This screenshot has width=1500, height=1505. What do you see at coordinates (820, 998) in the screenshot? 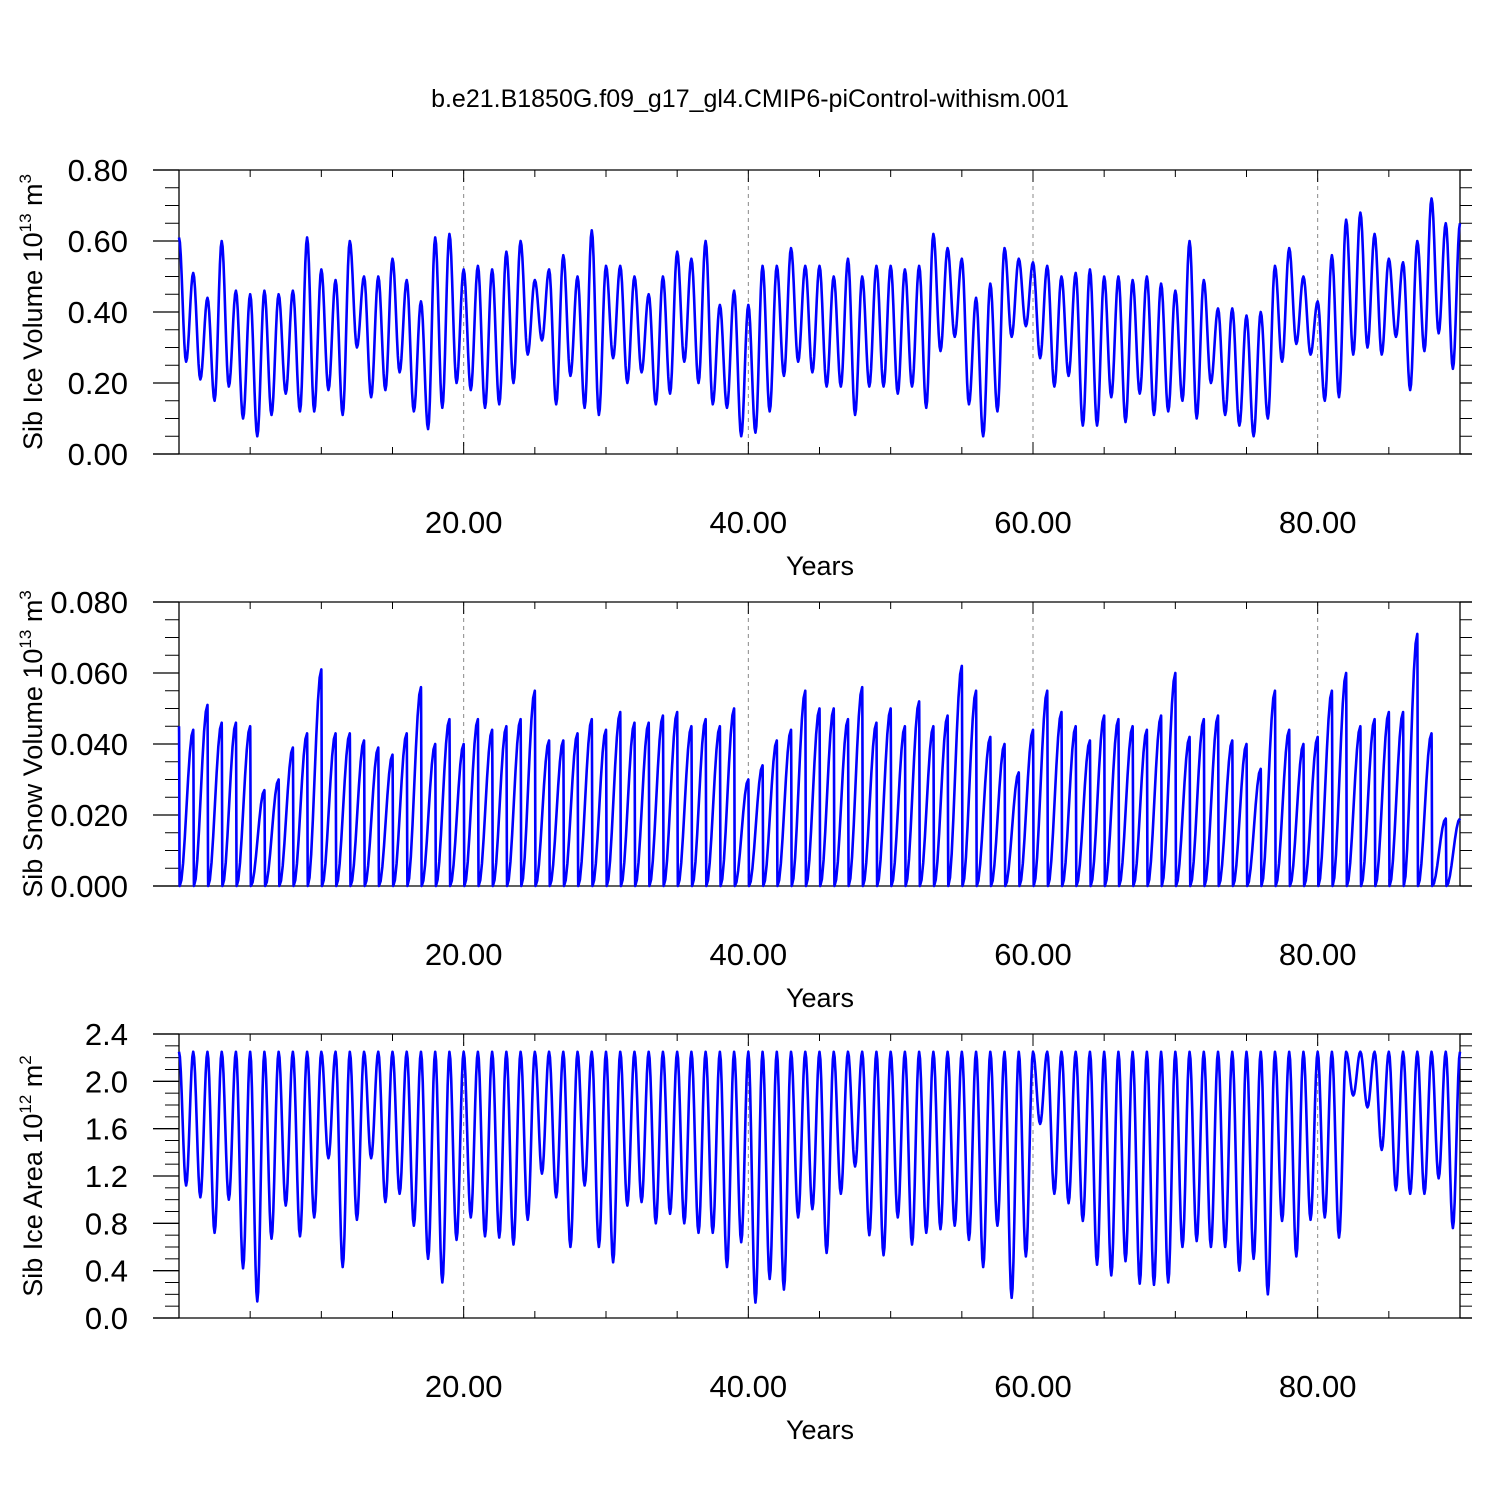
I see `panel-2-xlabel: Years` at bounding box center [820, 998].